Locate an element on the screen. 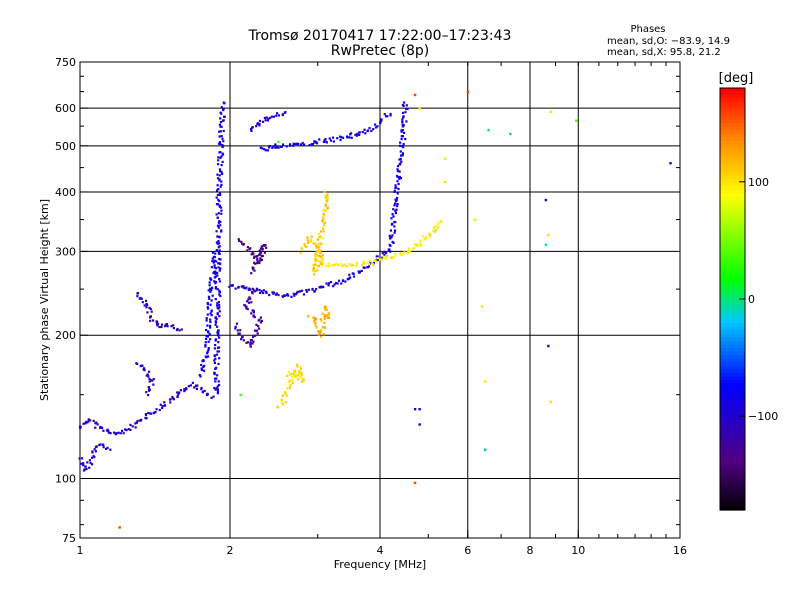 This screenshot has height=600, width=800. stats-line-o: mean, sd,O: −83.9, 14.9 is located at coordinates (668, 41).